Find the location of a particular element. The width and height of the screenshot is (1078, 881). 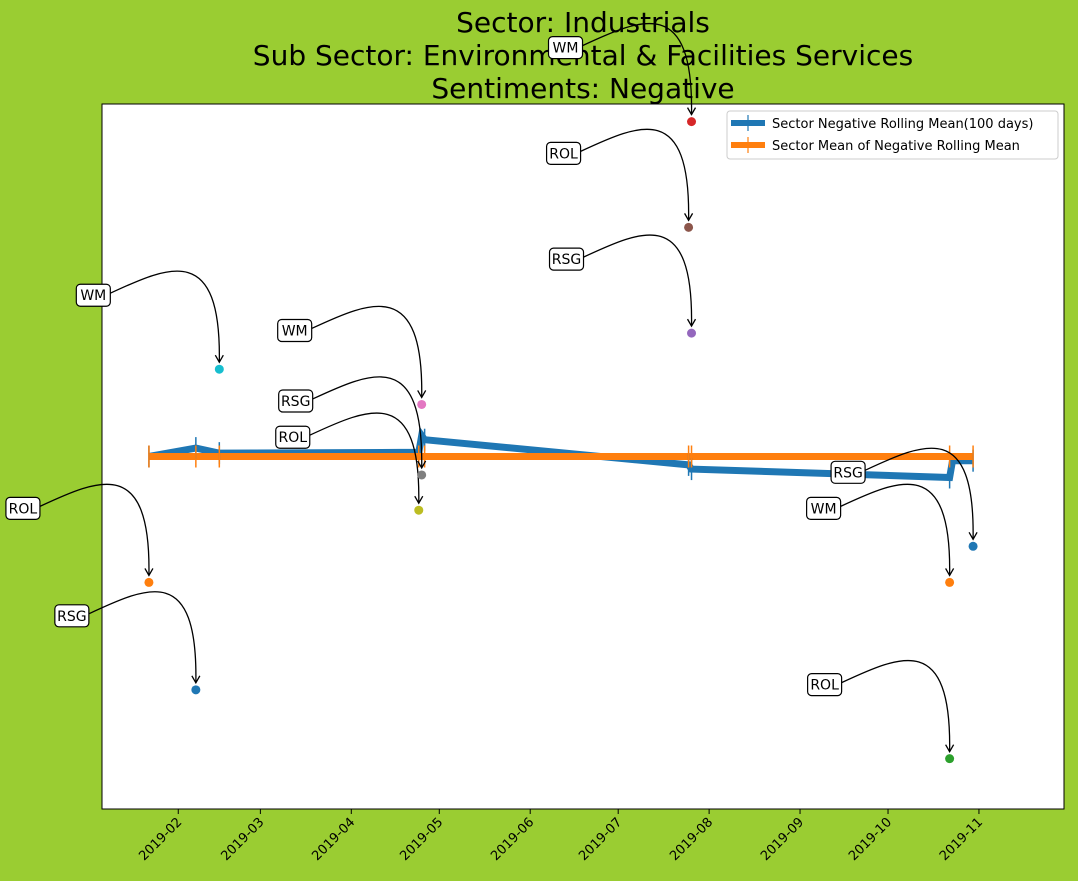

x-tick-label: 2019-05 is located at coordinates (421, 839).